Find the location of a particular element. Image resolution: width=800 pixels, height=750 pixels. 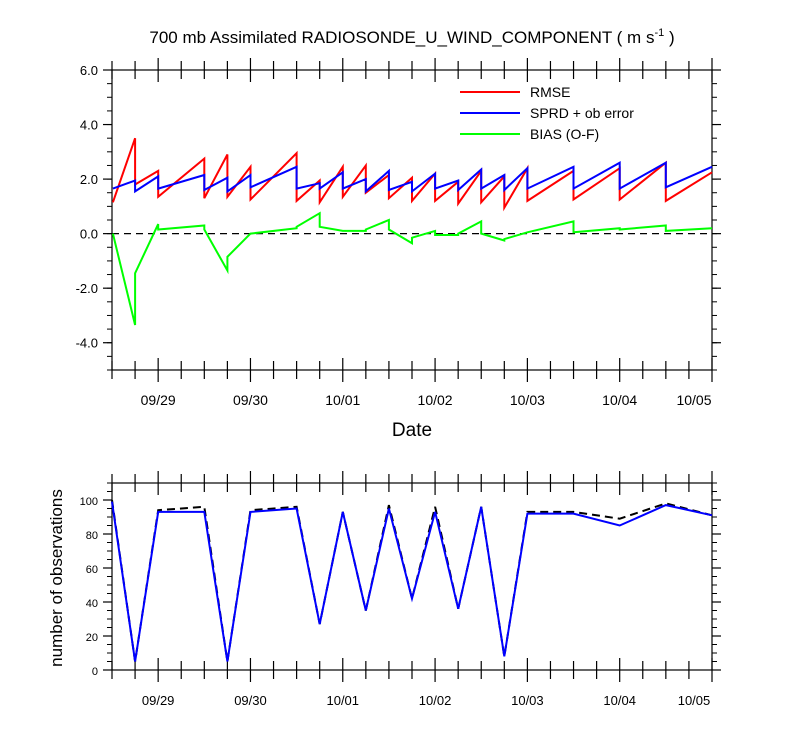

top-x-tick-label: 10/01 is located at coordinates (342, 400).